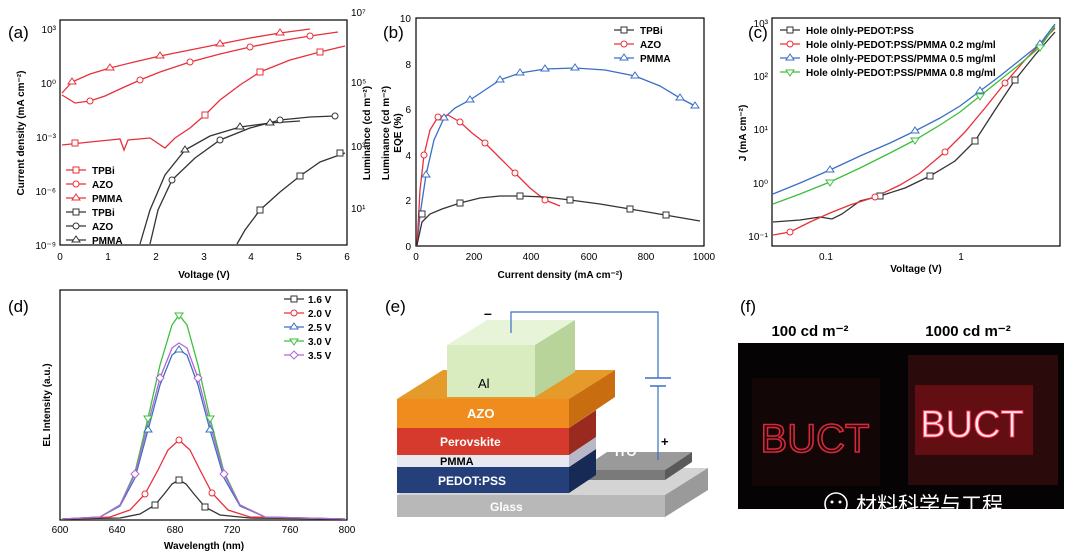 This screenshot has height=554, width=1079. I want to click on layer-pedot-label: PEDOT:PSS, so click(472, 481).